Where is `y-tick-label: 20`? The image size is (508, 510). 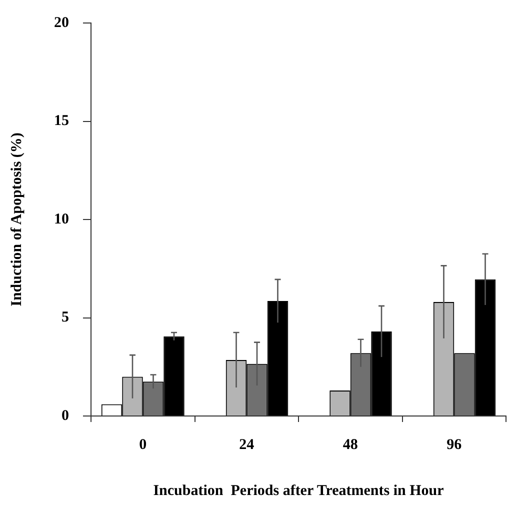
y-tick-label: 20 is located at coordinates (61, 22).